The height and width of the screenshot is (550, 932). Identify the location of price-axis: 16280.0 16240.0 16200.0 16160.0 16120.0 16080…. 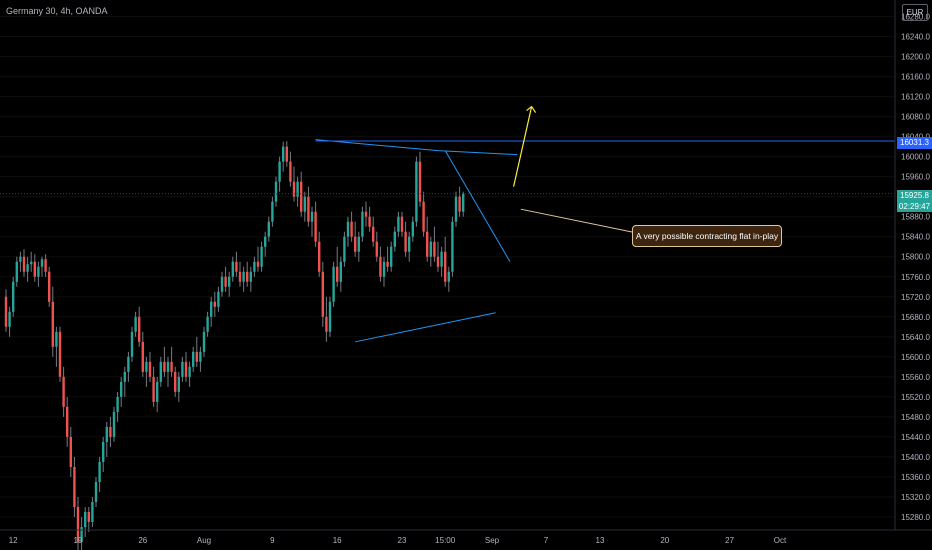
(915, 267).